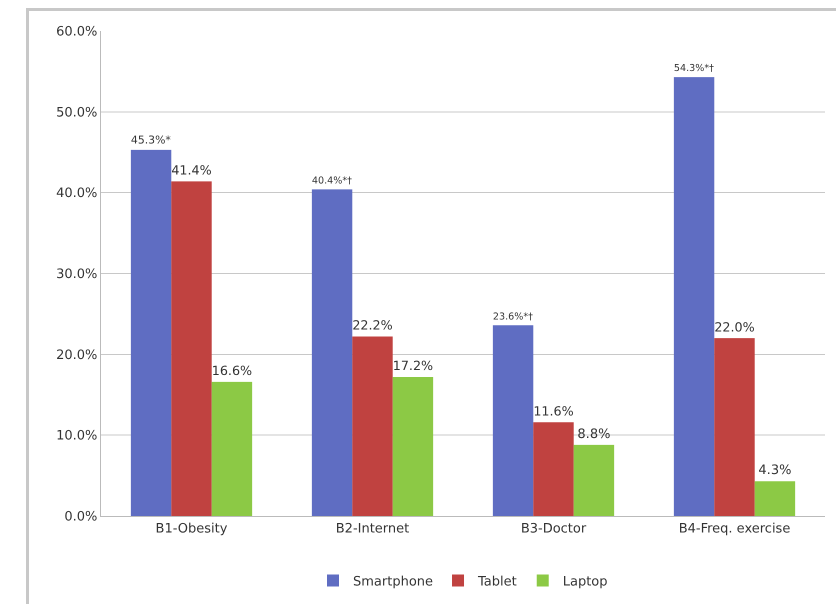 The width and height of the screenshot is (838, 606). I want to click on y-tick-label: 10.0%, so click(77, 436).